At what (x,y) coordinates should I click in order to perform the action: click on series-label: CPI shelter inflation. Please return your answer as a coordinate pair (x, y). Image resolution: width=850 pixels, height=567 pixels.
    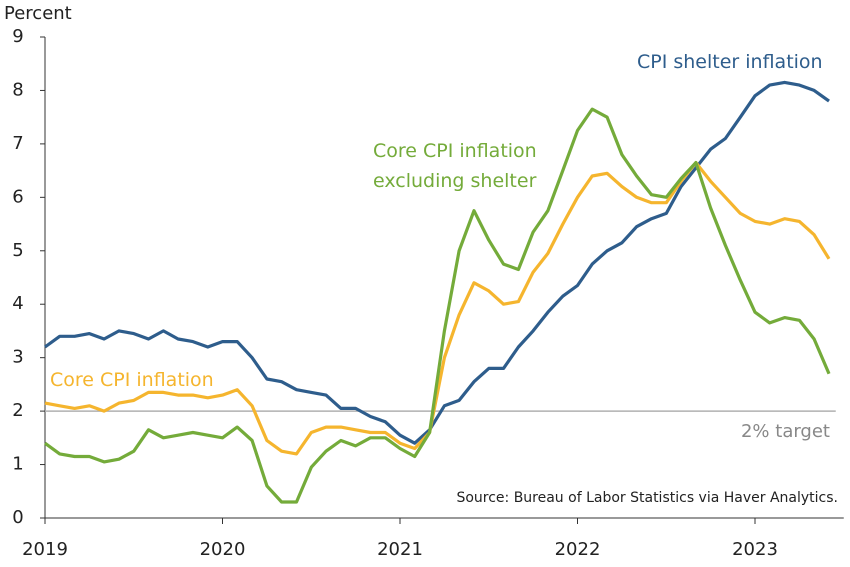
    Looking at the image, I should click on (730, 62).